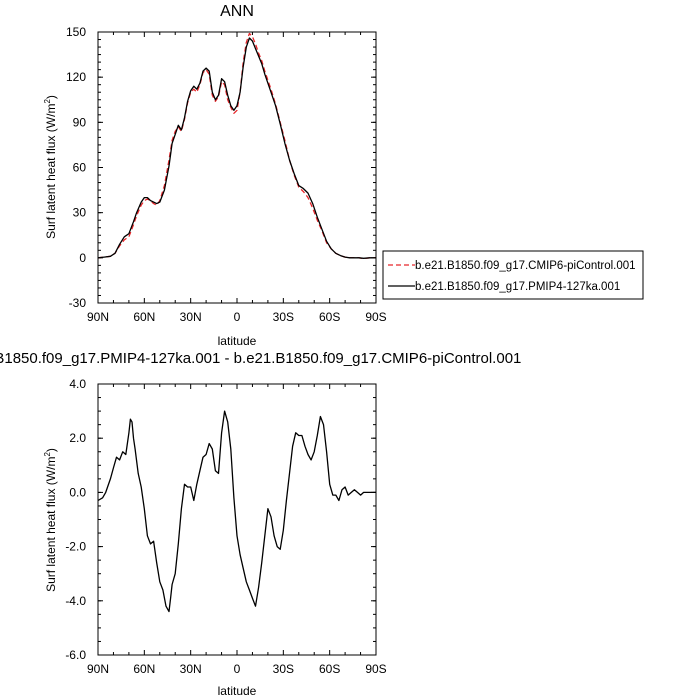  What do you see at coordinates (375, 317) in the screenshot?
I see `top-x-tick-label: 90S` at bounding box center [375, 317].